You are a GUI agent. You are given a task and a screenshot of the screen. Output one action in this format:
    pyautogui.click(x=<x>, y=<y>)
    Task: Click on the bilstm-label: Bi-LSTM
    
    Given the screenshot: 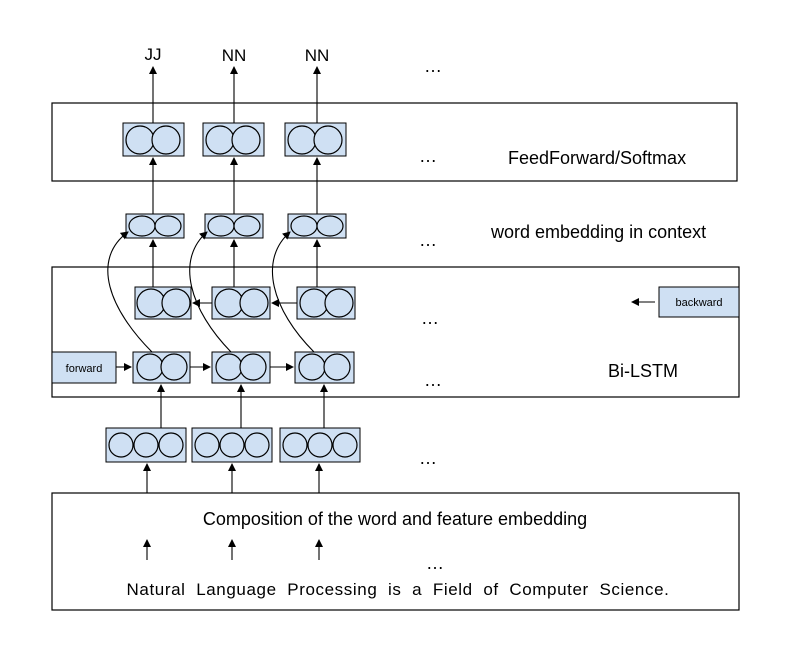 What is the action you would take?
    pyautogui.click(x=643, y=371)
    